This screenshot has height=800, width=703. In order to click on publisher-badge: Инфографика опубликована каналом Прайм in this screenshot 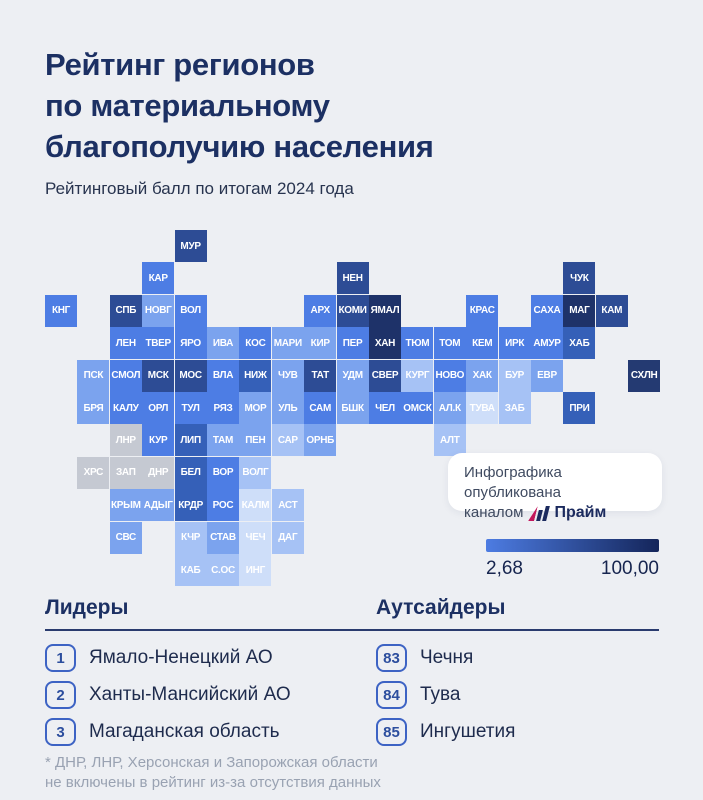, I will do `click(555, 487)`.